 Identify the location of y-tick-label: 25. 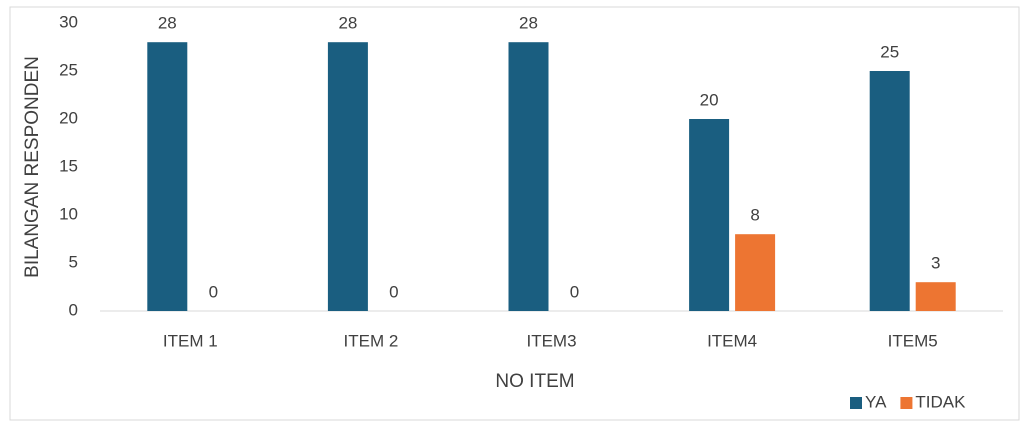
(68, 69).